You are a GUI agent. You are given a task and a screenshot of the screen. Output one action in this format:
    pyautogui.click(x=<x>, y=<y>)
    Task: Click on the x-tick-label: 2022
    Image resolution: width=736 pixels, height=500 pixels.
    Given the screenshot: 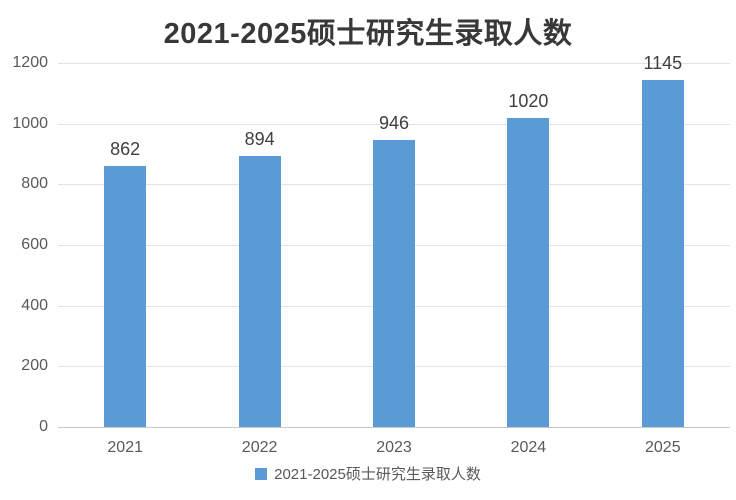 What is the action you would take?
    pyautogui.click(x=259, y=447)
    